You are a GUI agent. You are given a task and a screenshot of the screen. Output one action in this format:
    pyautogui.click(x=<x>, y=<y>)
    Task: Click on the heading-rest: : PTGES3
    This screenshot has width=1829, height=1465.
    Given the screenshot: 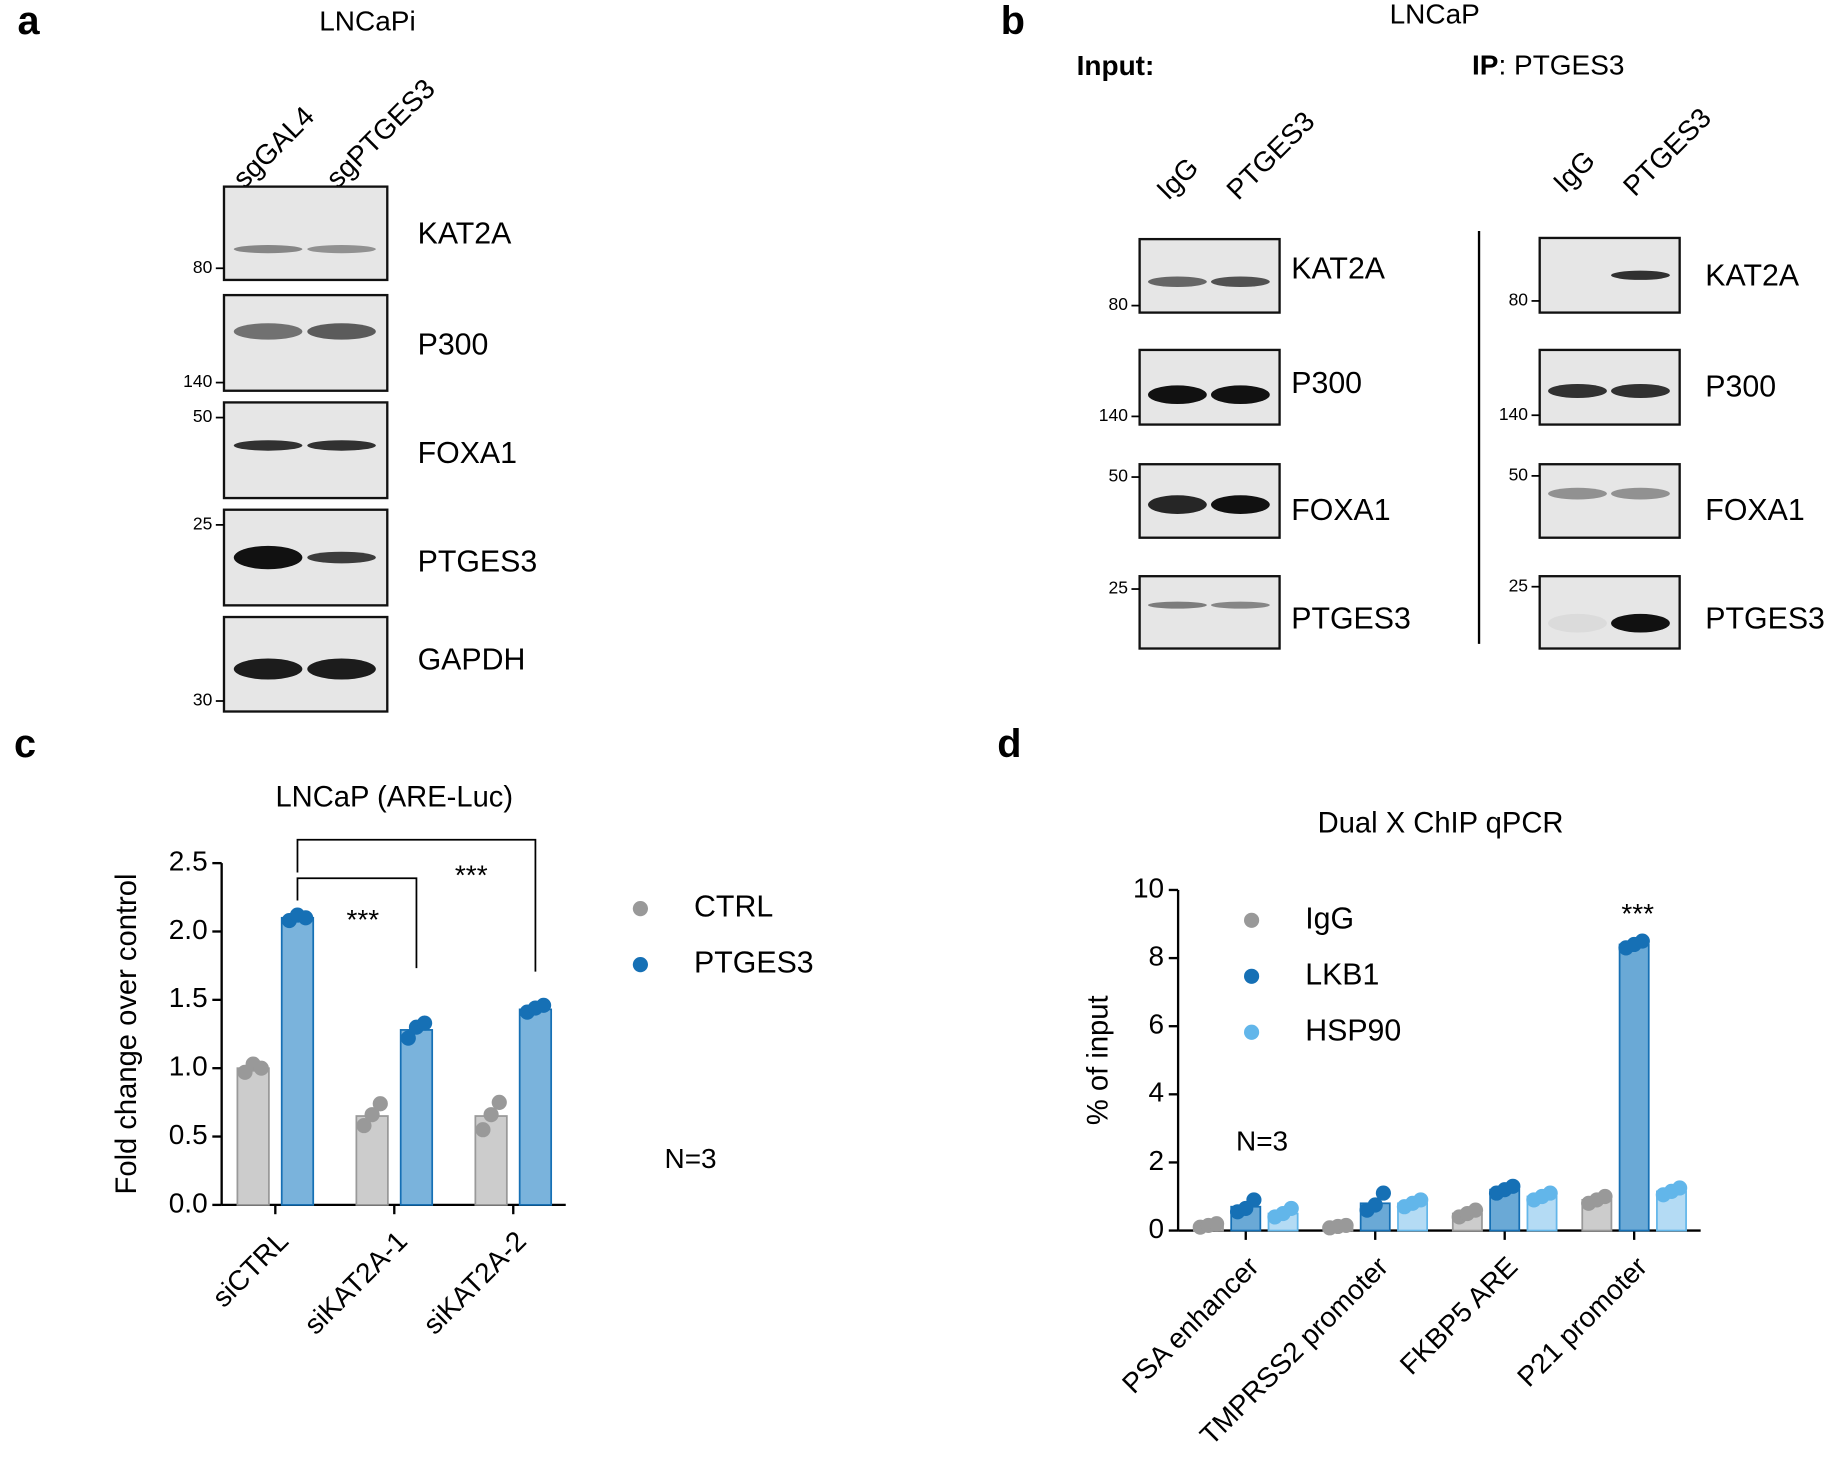 What is the action you would take?
    pyautogui.click(x=1561, y=65)
    